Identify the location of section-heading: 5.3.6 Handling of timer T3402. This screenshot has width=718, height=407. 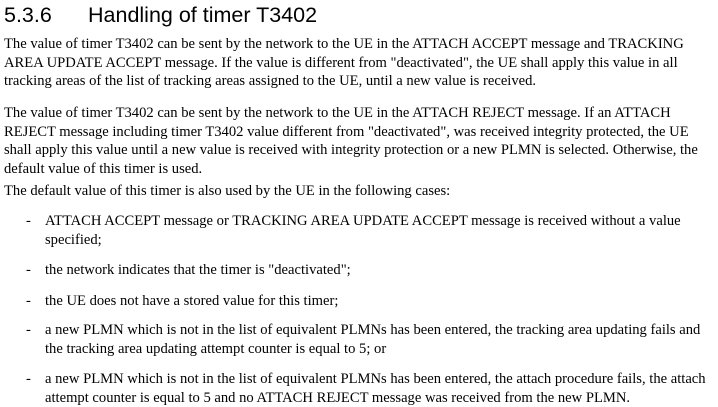
(160, 15).